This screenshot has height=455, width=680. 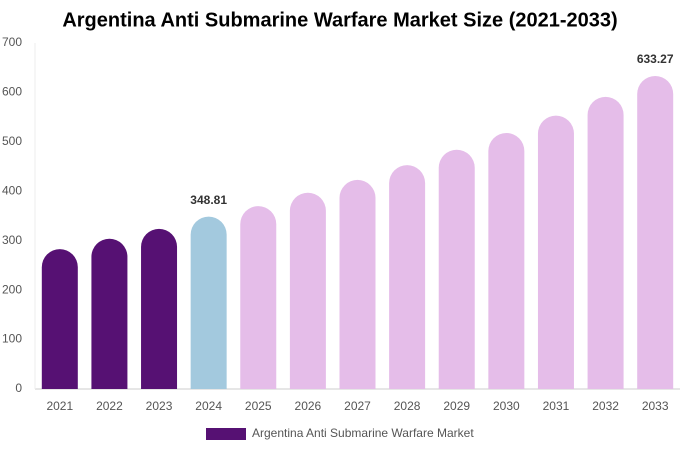 I want to click on x-tick-label: 2033, so click(x=655, y=406).